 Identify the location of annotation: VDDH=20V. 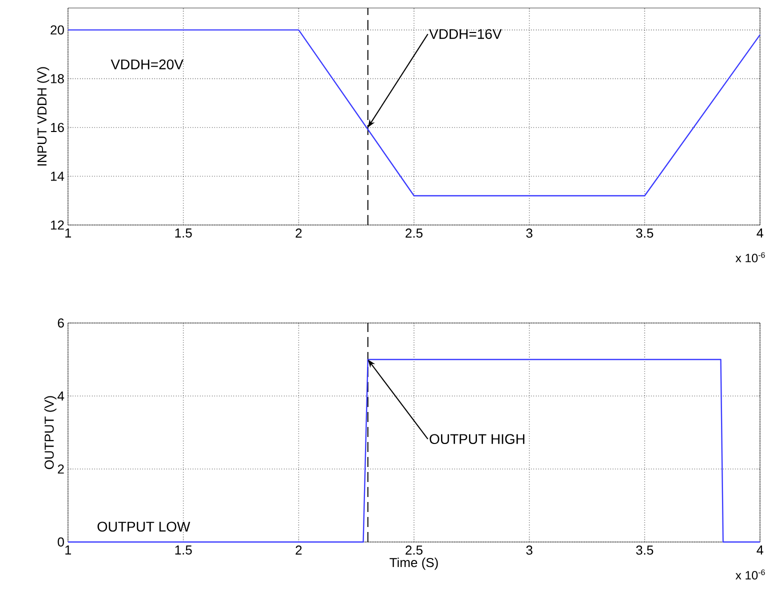
(147, 64).